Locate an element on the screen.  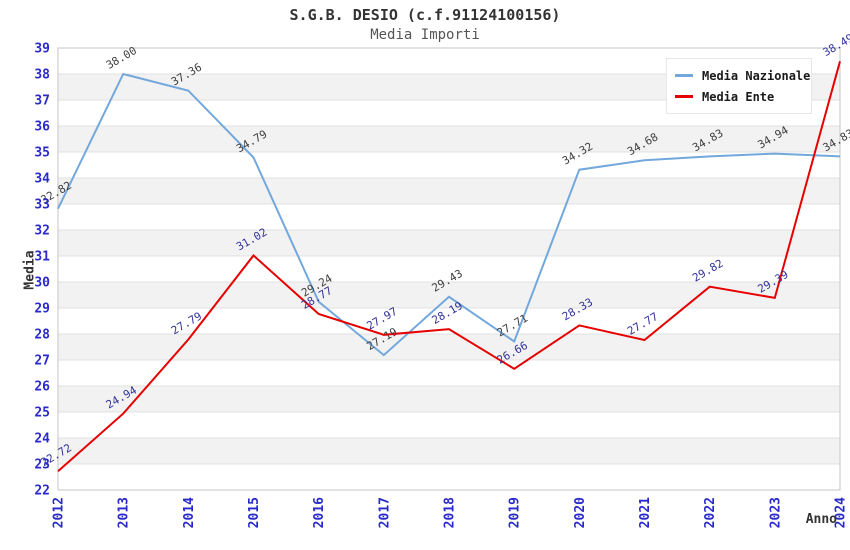
legend-label: Media Ente is located at coordinates (738, 96).